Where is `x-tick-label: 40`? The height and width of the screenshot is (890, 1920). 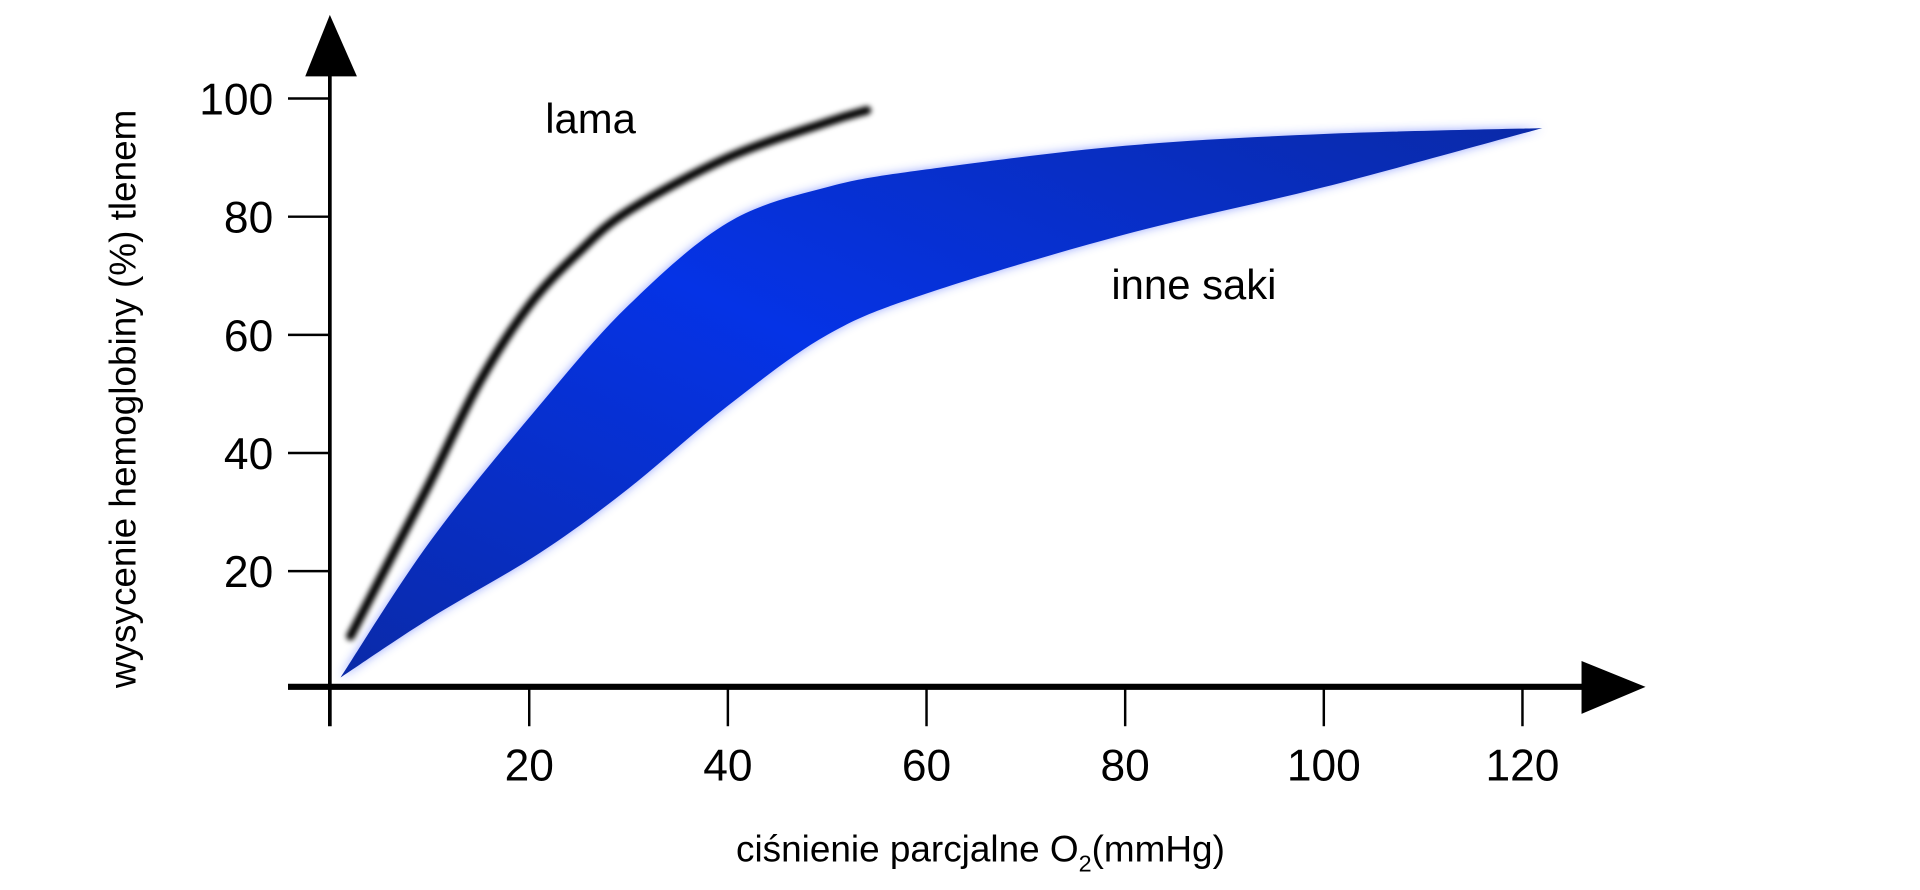
x-tick-label: 40 is located at coordinates (727, 765).